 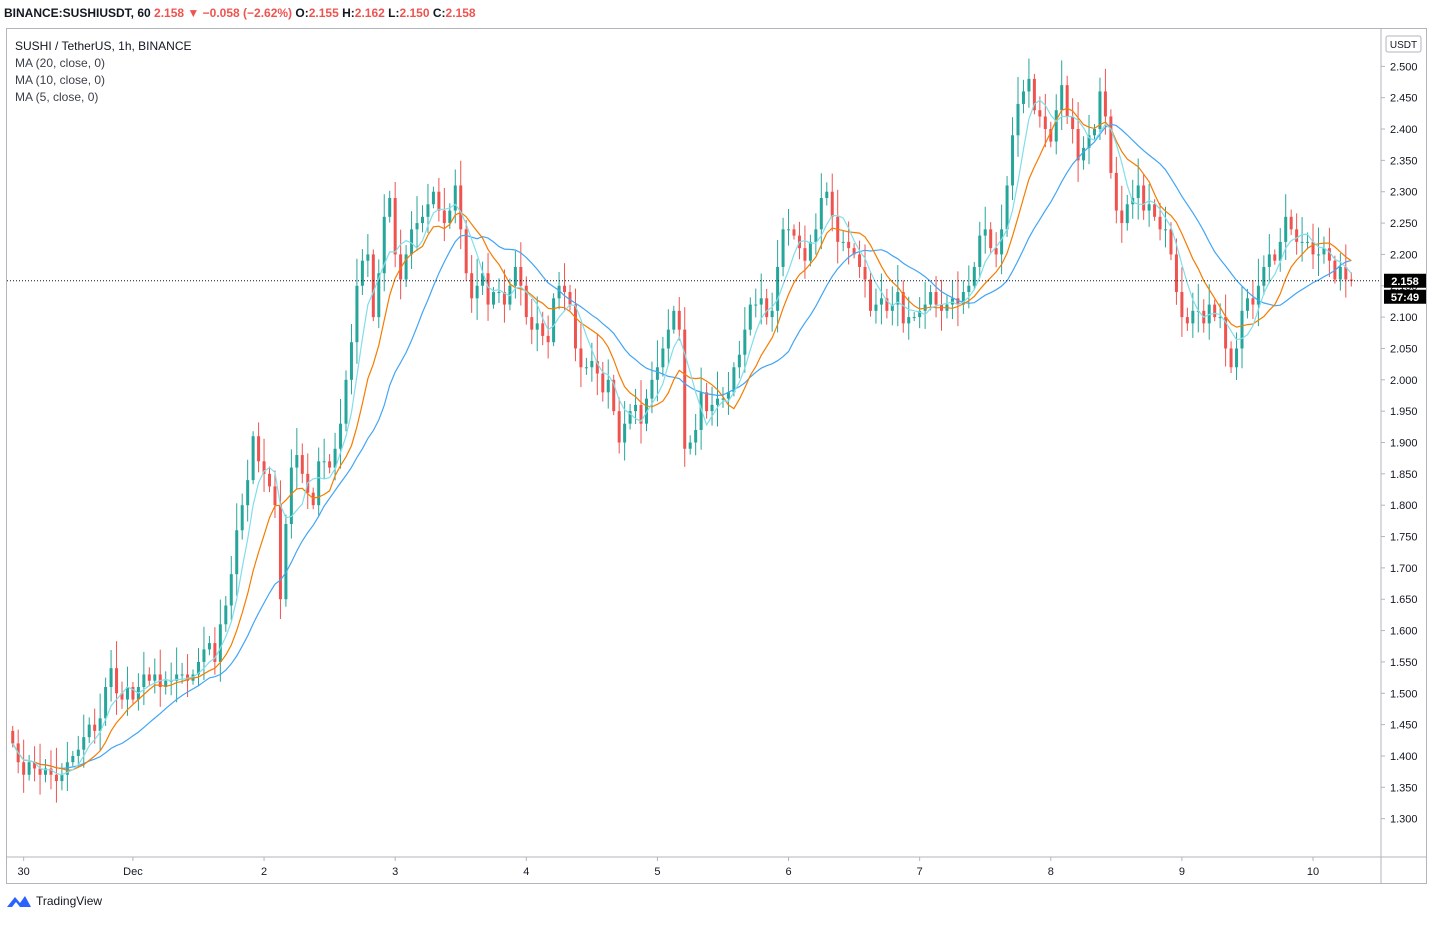 What do you see at coordinates (1405, 298) in the screenshot?
I see `countdown-label: 57:49` at bounding box center [1405, 298].